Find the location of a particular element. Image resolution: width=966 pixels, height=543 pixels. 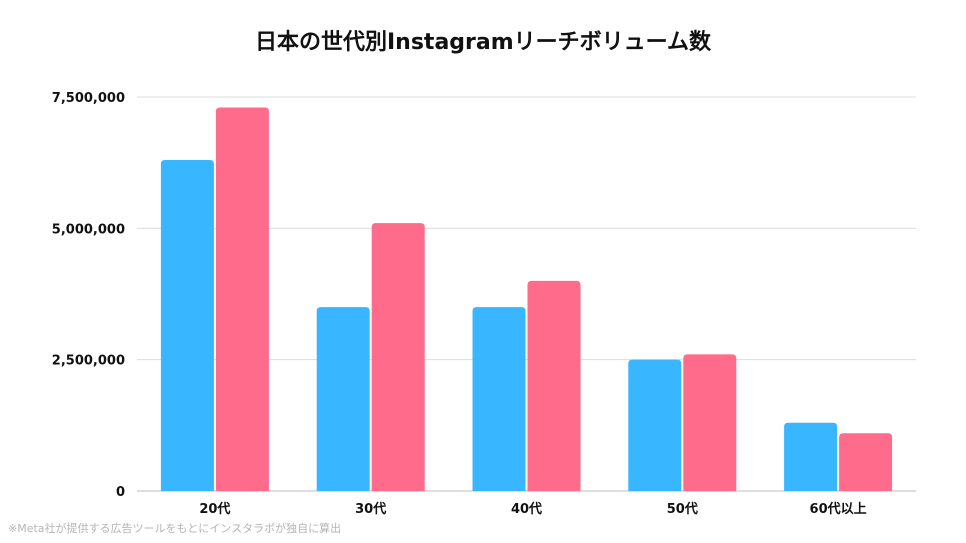

x-tick-label: 30代 is located at coordinates (370, 509).